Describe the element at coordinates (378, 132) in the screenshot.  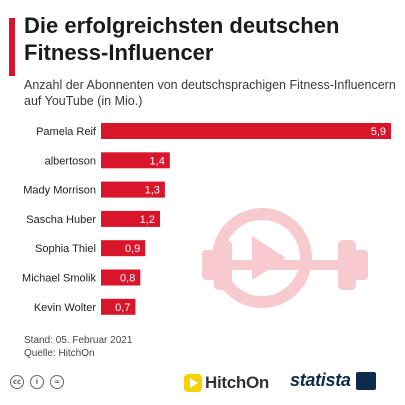
I see `value-label: 5,9` at that location.